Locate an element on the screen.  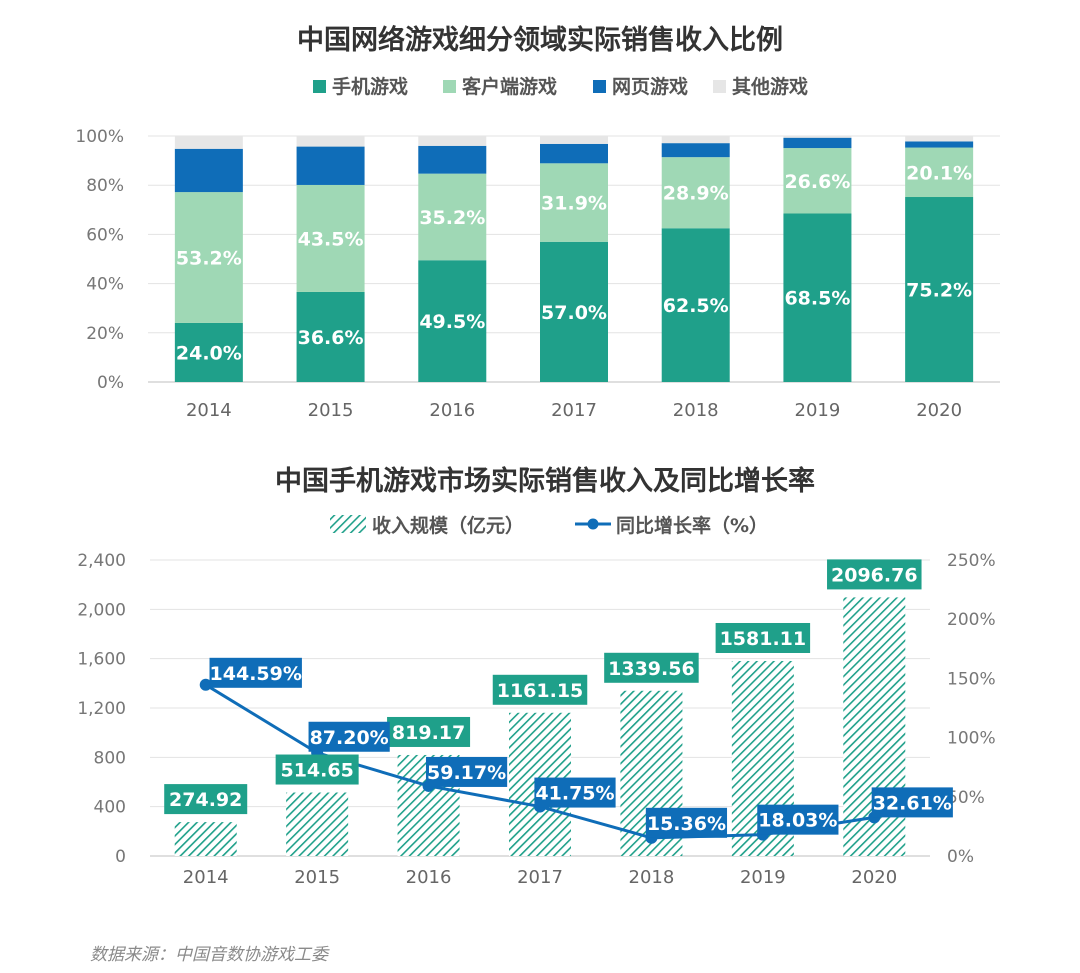
x-tick-label: 2015 is located at coordinates (317, 877).